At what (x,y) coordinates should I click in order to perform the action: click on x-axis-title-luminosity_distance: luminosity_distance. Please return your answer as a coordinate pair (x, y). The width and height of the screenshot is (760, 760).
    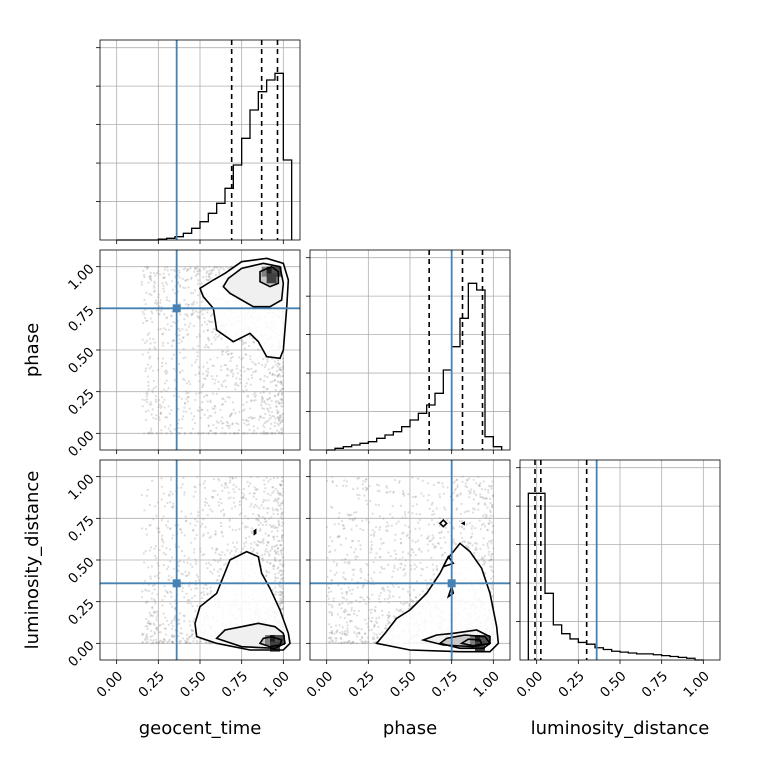
    Looking at the image, I should click on (620, 728).